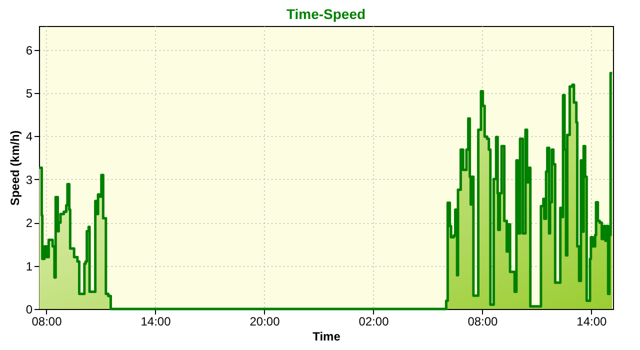 The image size is (640, 350). I want to click on y-tick-label: 1, so click(29, 266).